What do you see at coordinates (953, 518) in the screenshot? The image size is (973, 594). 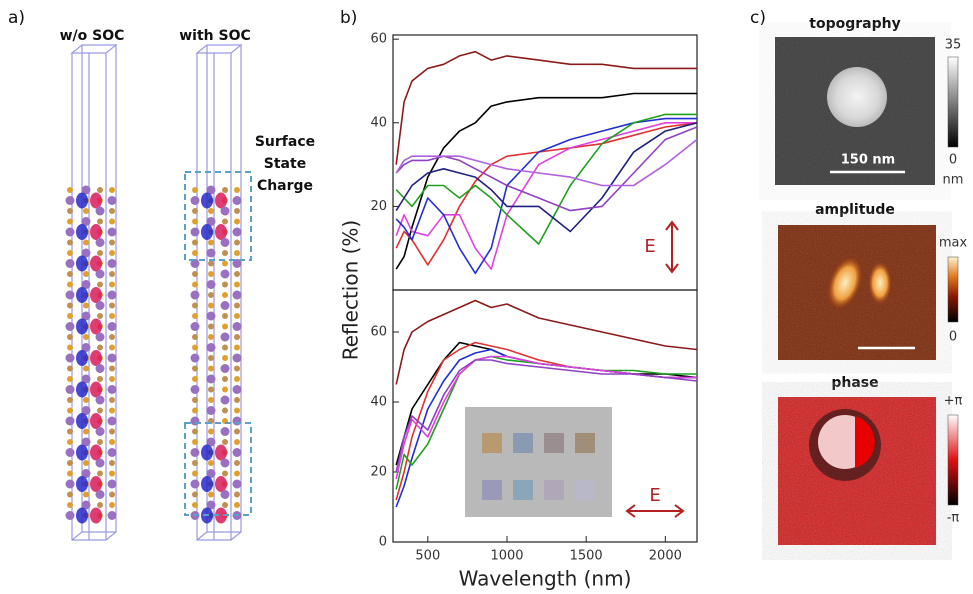 I see `colorbar-min: -π` at bounding box center [953, 518].